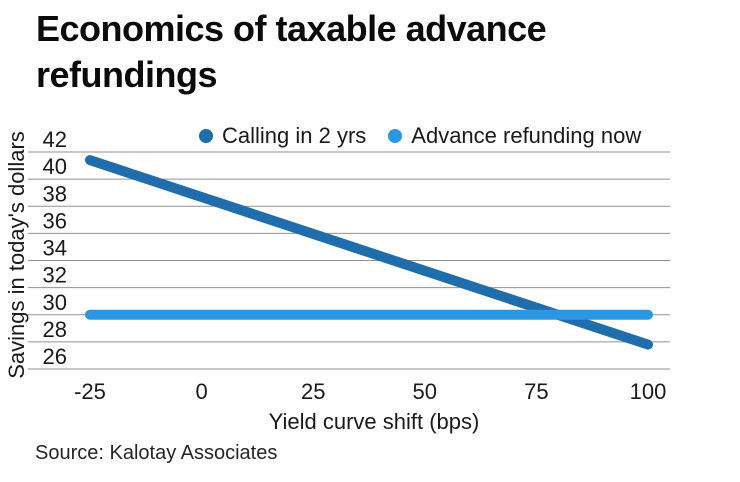 The height and width of the screenshot is (482, 740). What do you see at coordinates (55, 302) in the screenshot?
I see `y-tick-label: 30` at bounding box center [55, 302].